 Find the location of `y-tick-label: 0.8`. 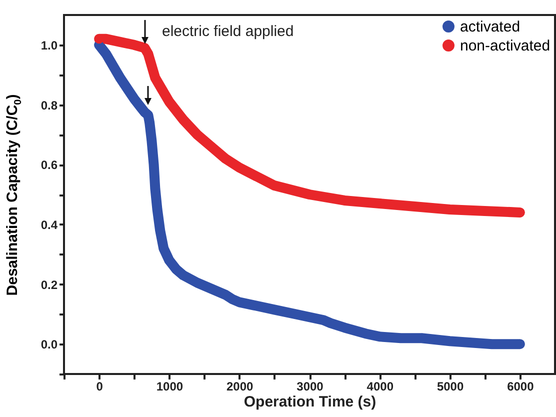

y-tick-label: 0.8 is located at coordinates (49, 105).